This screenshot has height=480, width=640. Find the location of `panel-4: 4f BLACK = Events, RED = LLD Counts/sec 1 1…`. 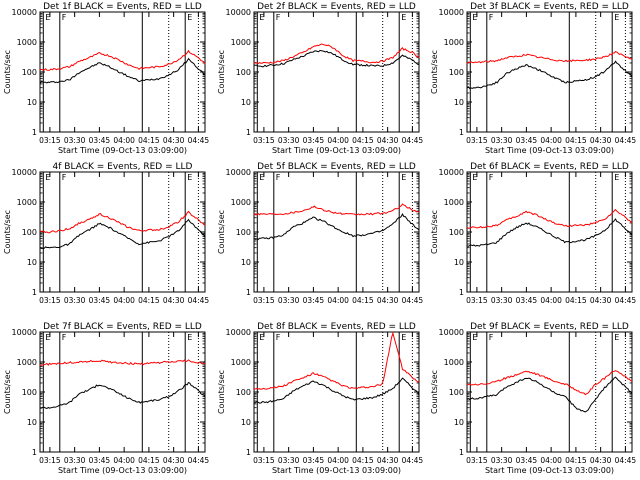

panel-4: 4f BLACK = Events, RED = LLD Counts/sec 1 1… is located at coordinates (106, 233).